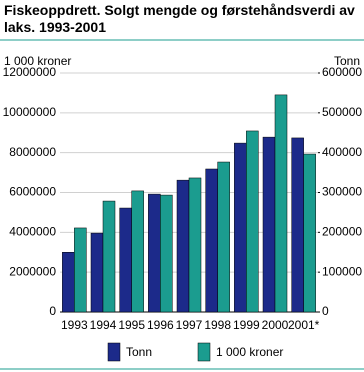 The image size is (364, 372). What do you see at coordinates (52, 311) in the screenshot?
I see `y-tick-label: 0` at bounding box center [52, 311].